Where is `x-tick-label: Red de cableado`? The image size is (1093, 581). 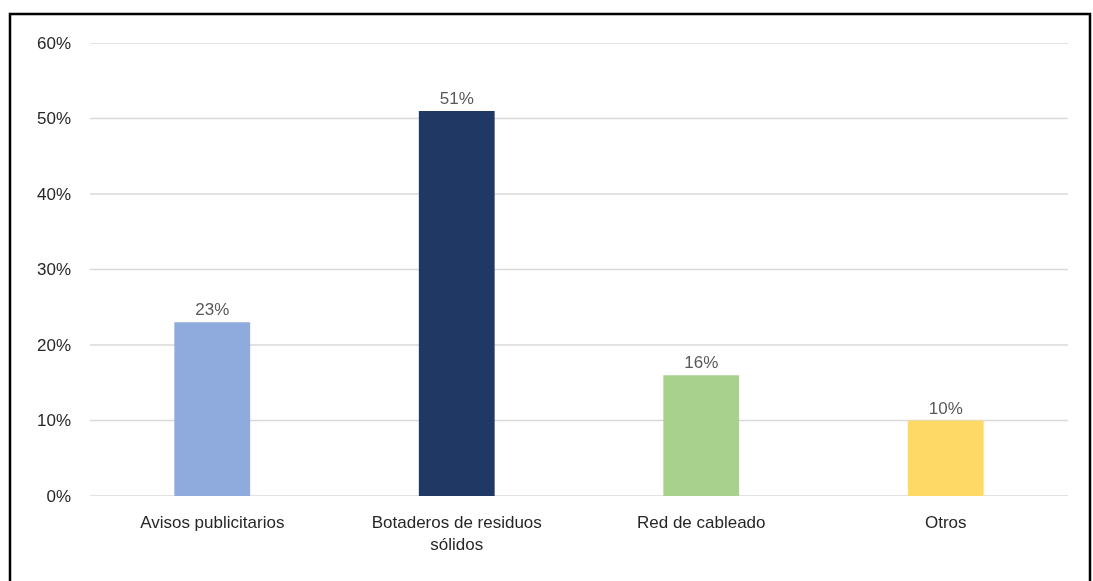 x-tick-label: Red de cableado is located at coordinates (701, 522).